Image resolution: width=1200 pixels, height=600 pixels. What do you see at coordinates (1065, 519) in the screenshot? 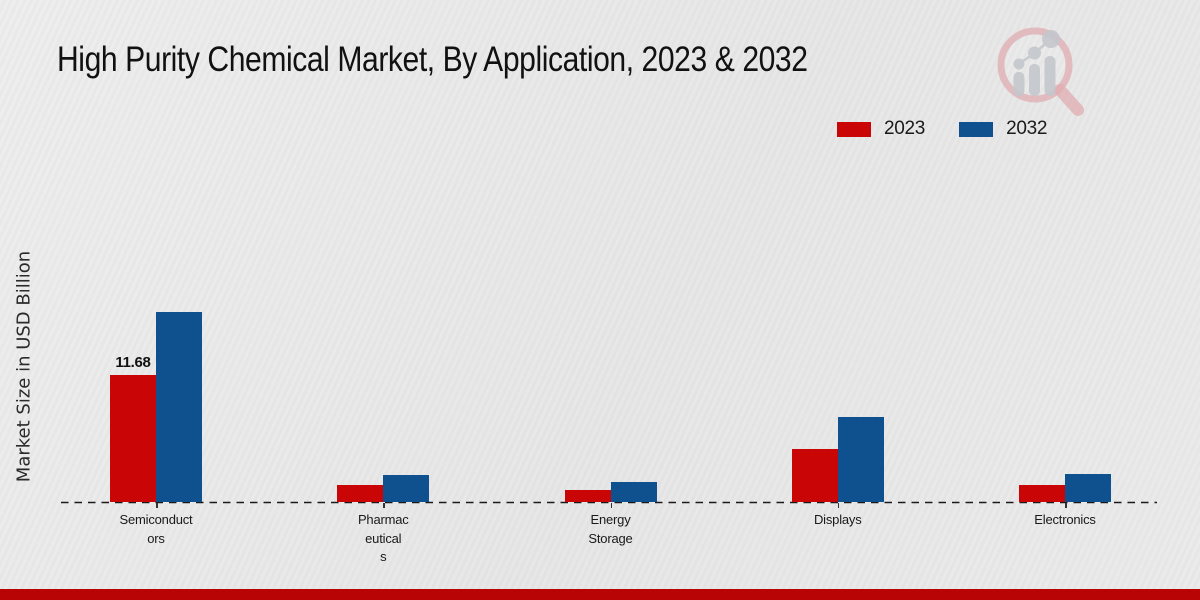
I see `x-axis-label-electronics: Electronics` at bounding box center [1065, 519].